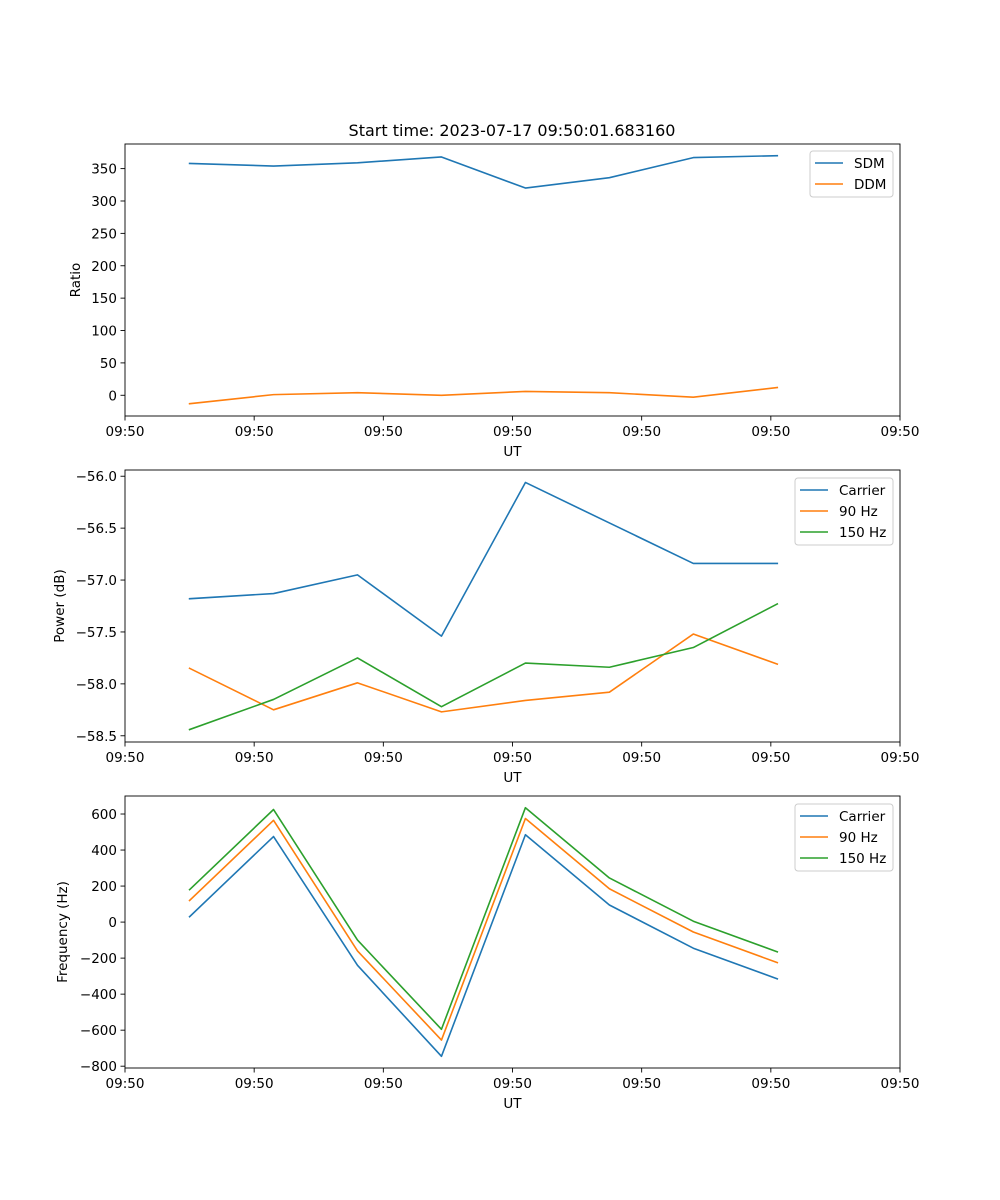 This screenshot has height=1200, width=1000. I want to click on frequency-legend-box, so click(844, 837).